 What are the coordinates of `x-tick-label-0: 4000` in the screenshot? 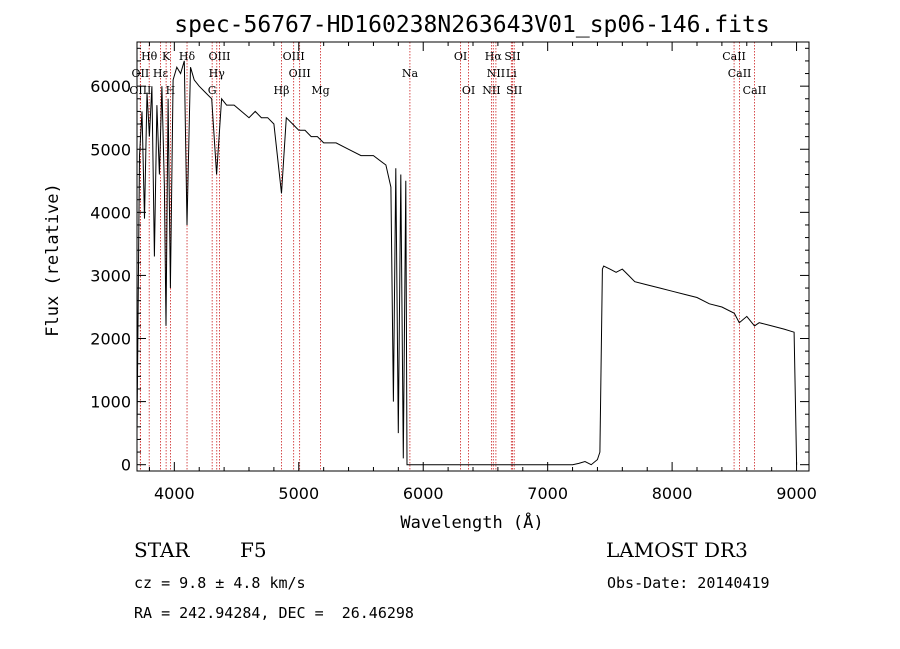 It's located at (174, 493).